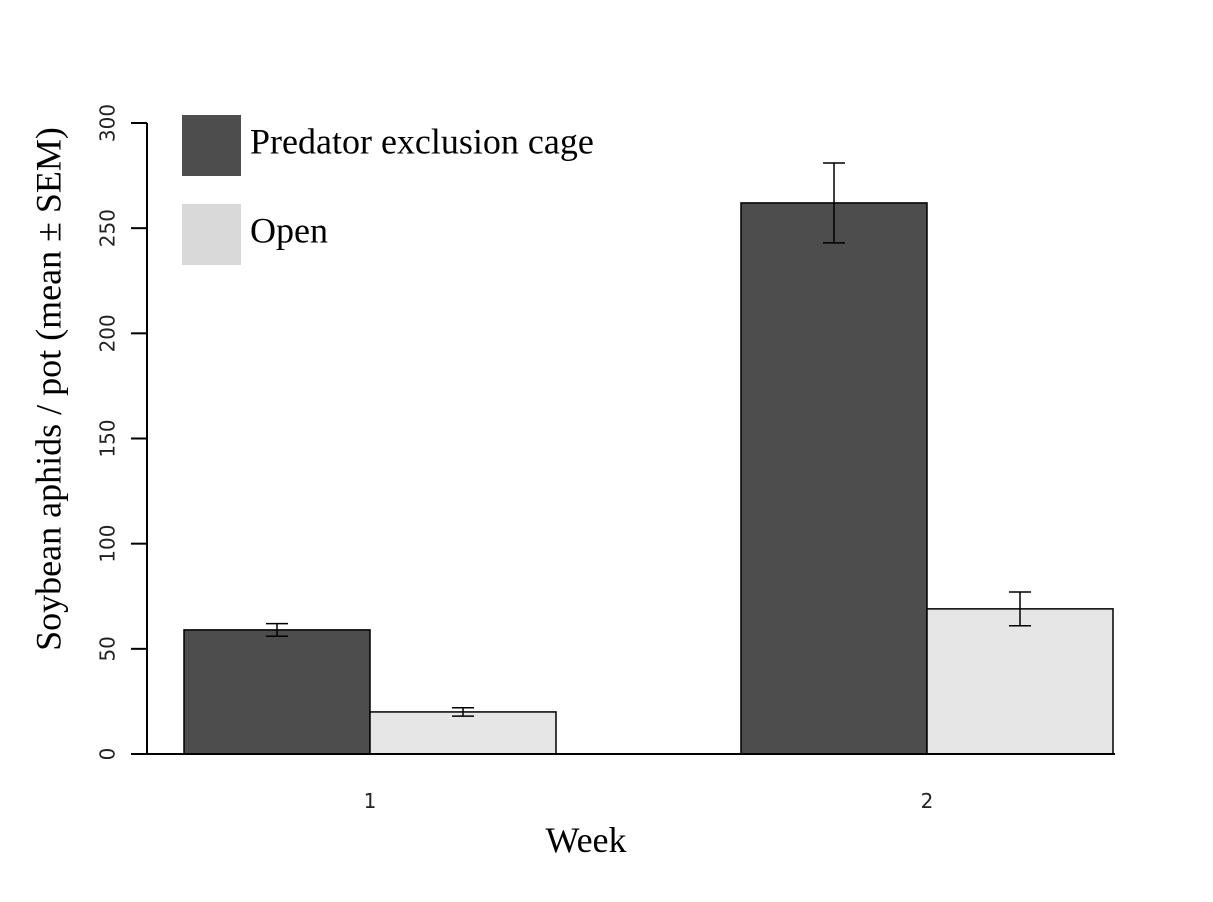  I want to click on y-axis-title: Soybean aphids / pot (mean ± SEM), so click(48, 389).